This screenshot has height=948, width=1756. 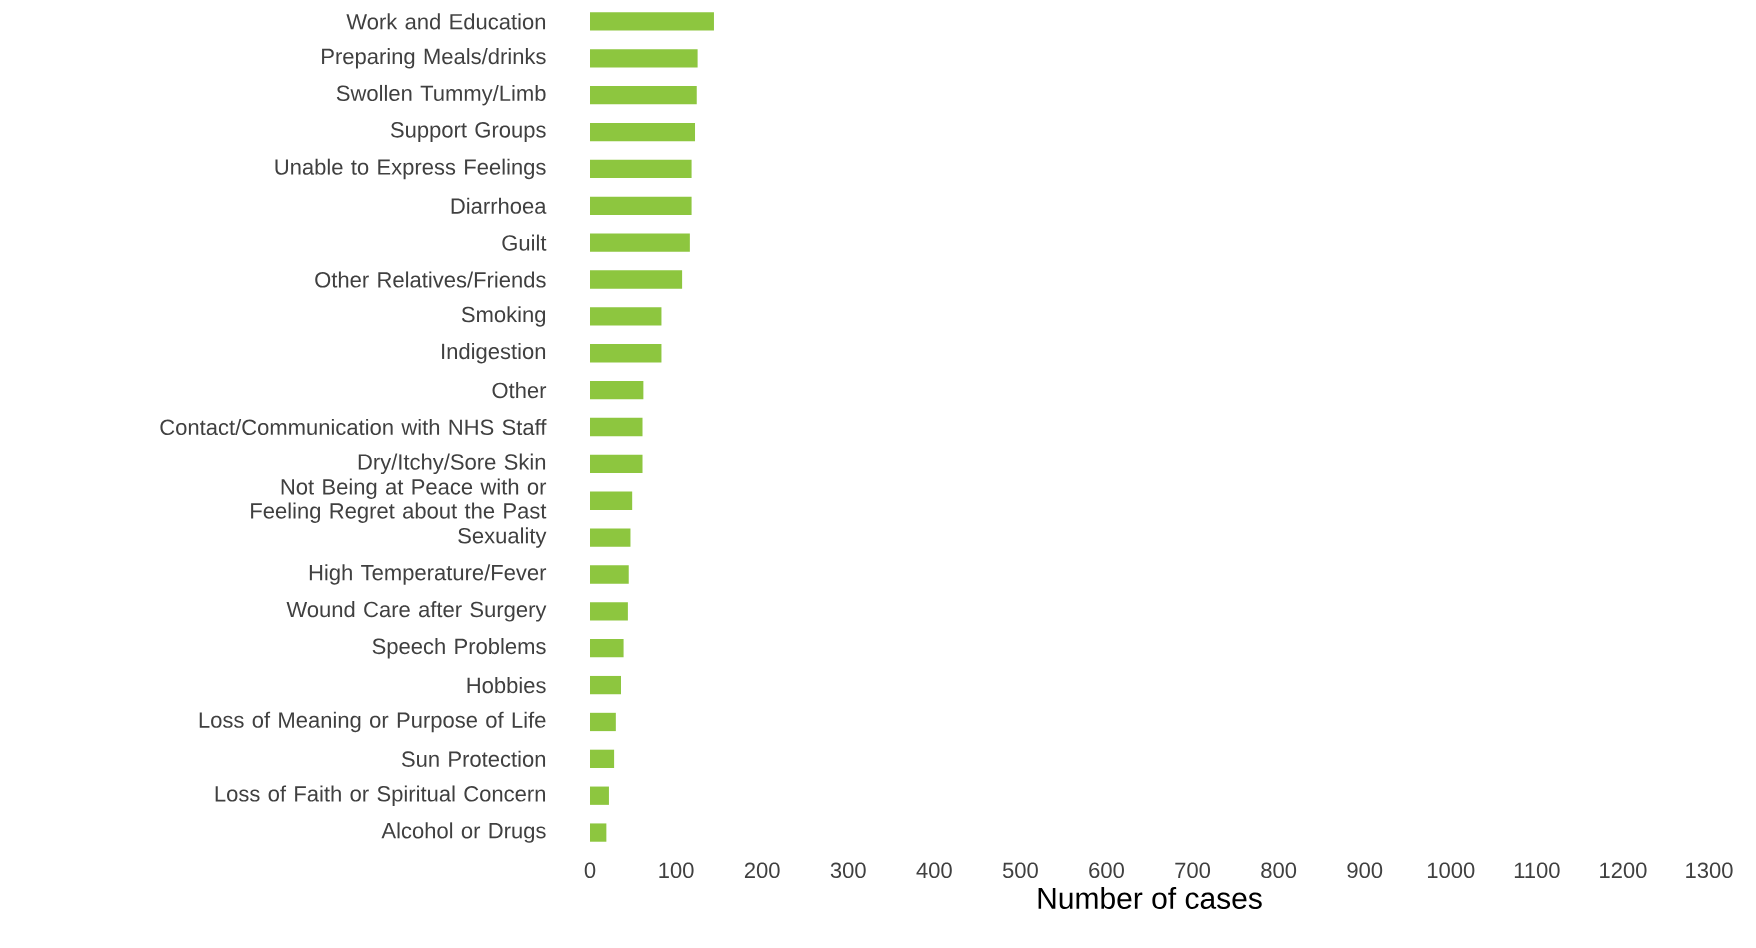 What do you see at coordinates (380, 795) in the screenshot?
I see `y-tick-label: Loss of Faith or Spiritual Concern` at bounding box center [380, 795].